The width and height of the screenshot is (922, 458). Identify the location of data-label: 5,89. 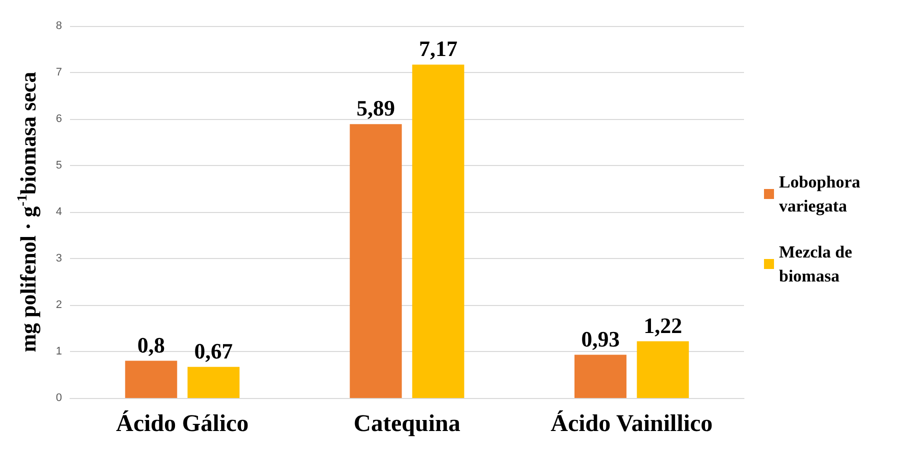
(376, 108).